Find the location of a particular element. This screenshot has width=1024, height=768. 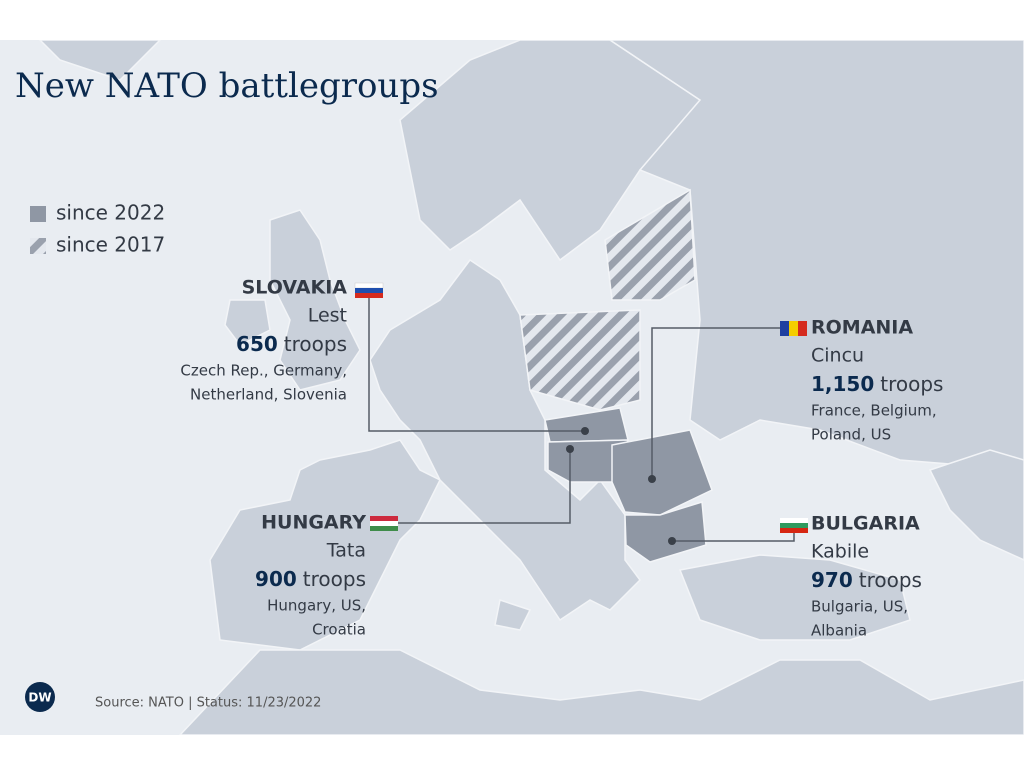

legend-label: since 2017 is located at coordinates (110, 245).